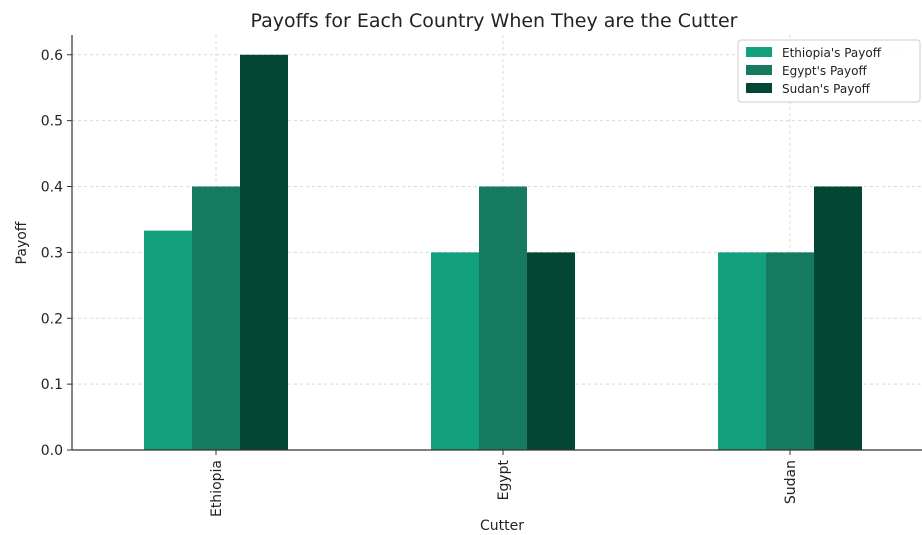  Describe the element at coordinates (824, 71) in the screenshot. I see `legend-label: Egypt's Payoff` at that location.